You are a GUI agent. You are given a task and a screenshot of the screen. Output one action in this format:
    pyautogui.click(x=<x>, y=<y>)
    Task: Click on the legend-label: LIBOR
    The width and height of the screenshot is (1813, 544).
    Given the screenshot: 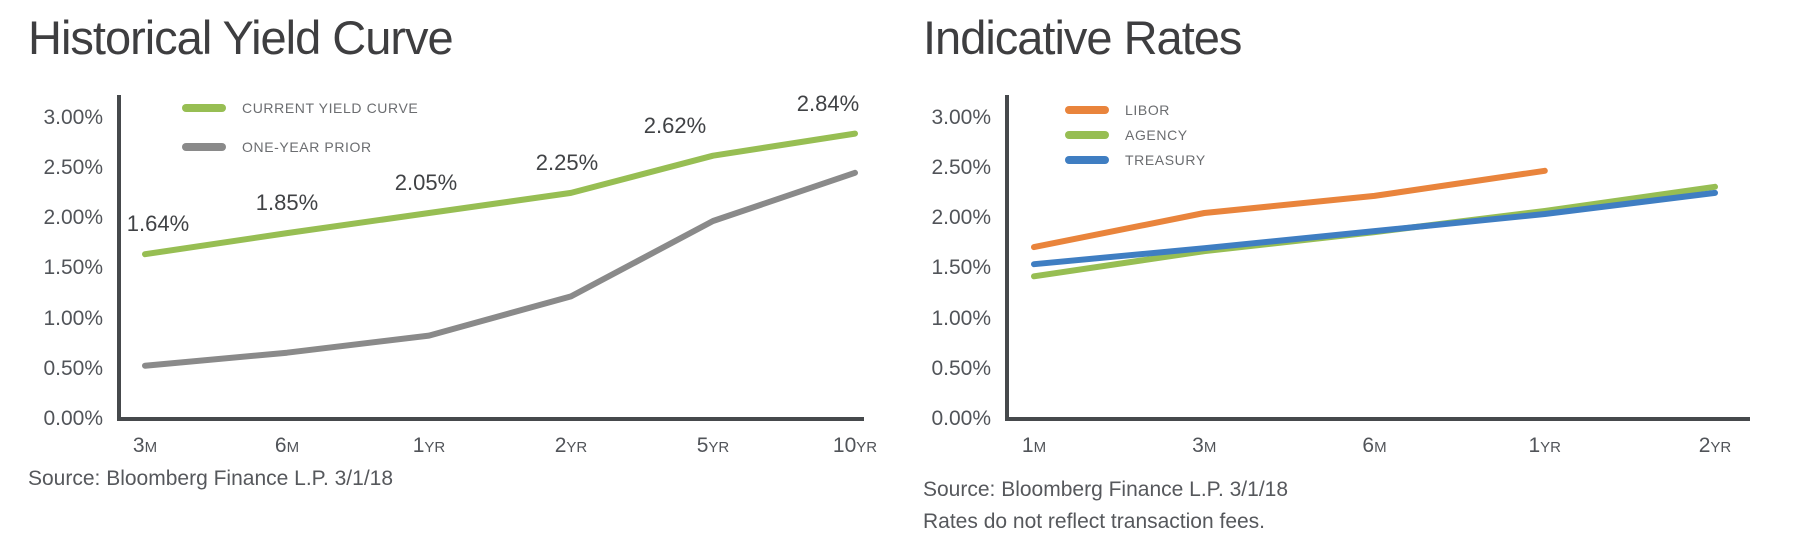 What is the action you would take?
    pyautogui.click(x=1148, y=110)
    